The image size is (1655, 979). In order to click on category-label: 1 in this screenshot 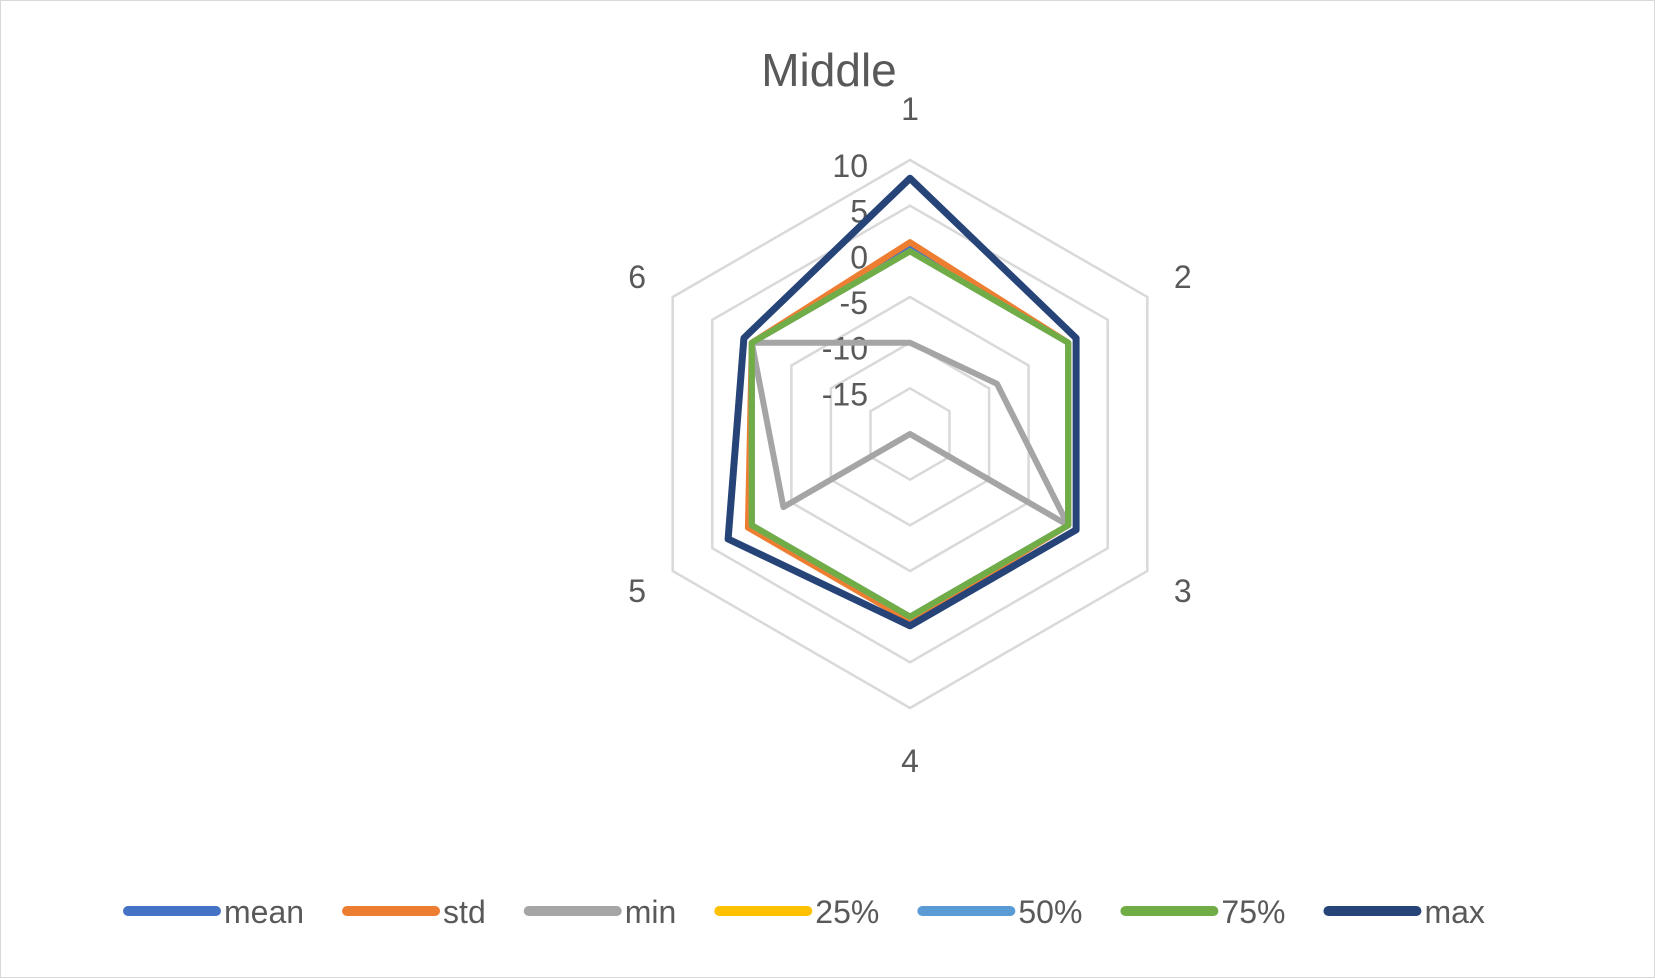, I will do `click(910, 109)`.